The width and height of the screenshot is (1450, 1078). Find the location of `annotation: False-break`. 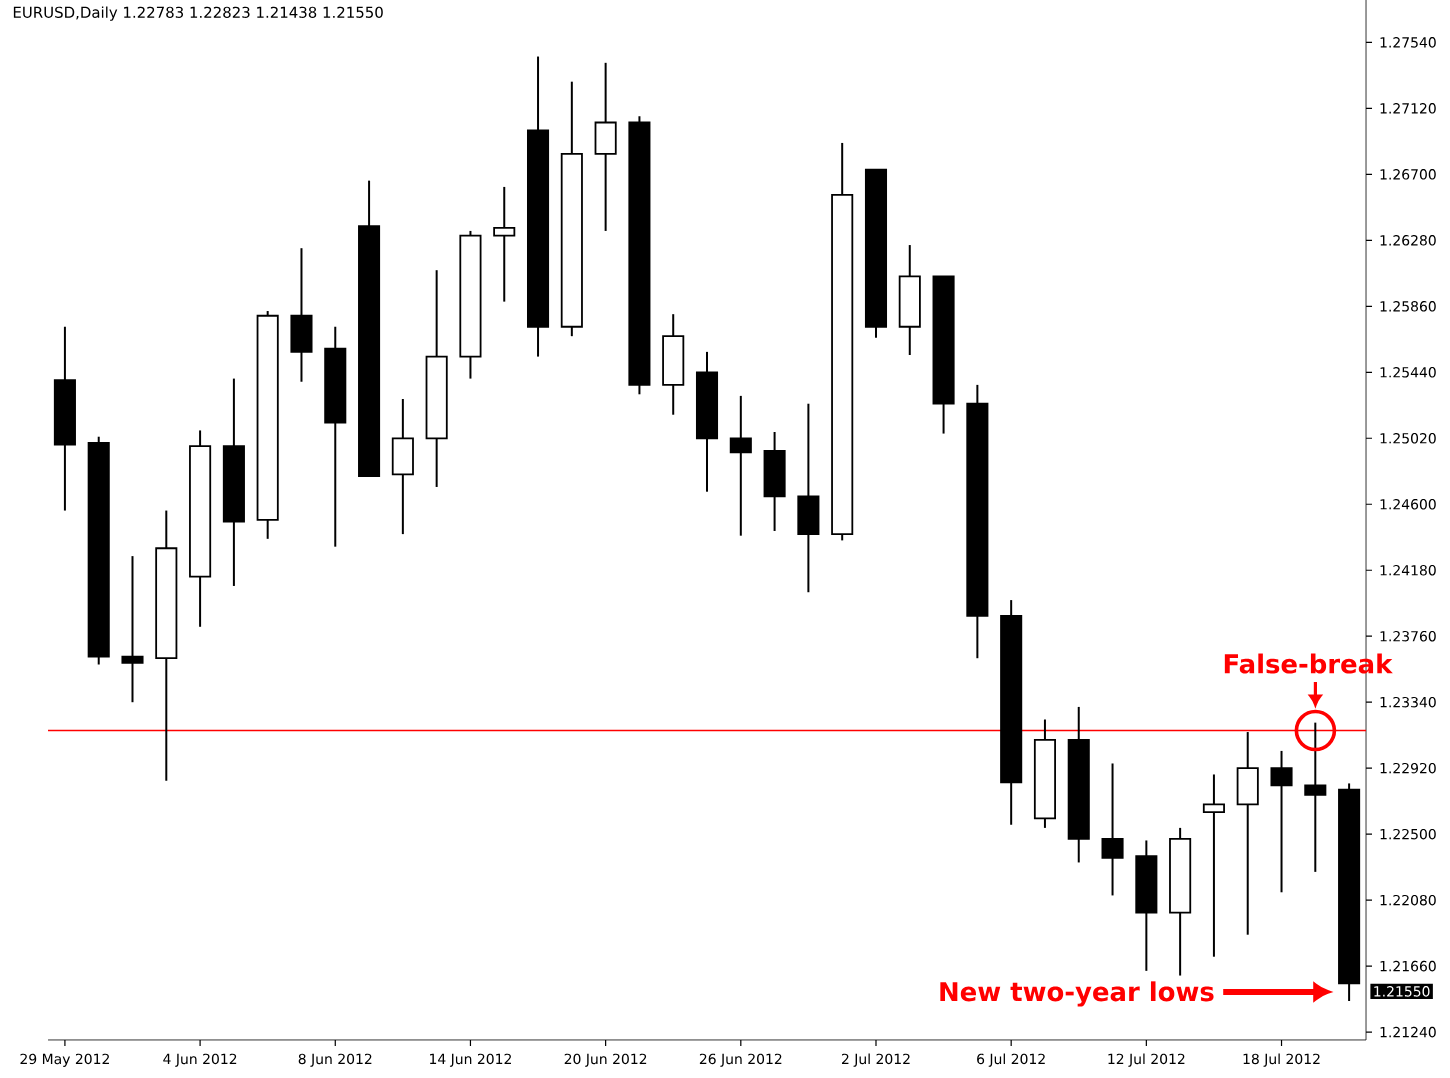

annotation: False-break is located at coordinates (1308, 663).